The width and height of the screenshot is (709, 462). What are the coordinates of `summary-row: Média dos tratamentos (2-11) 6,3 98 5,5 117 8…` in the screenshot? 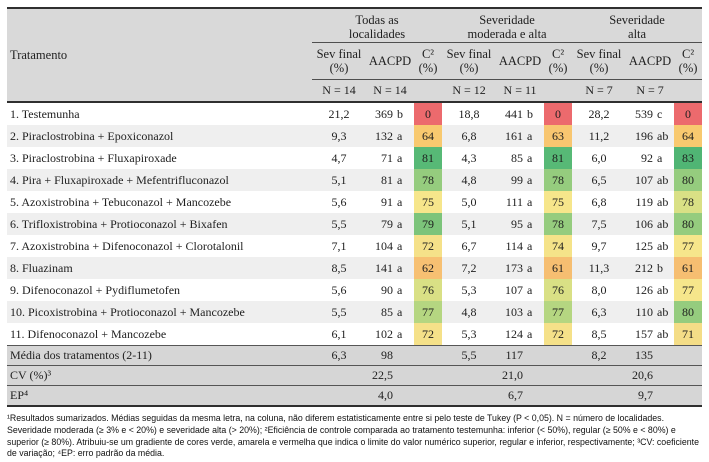 It's located at (355, 355).